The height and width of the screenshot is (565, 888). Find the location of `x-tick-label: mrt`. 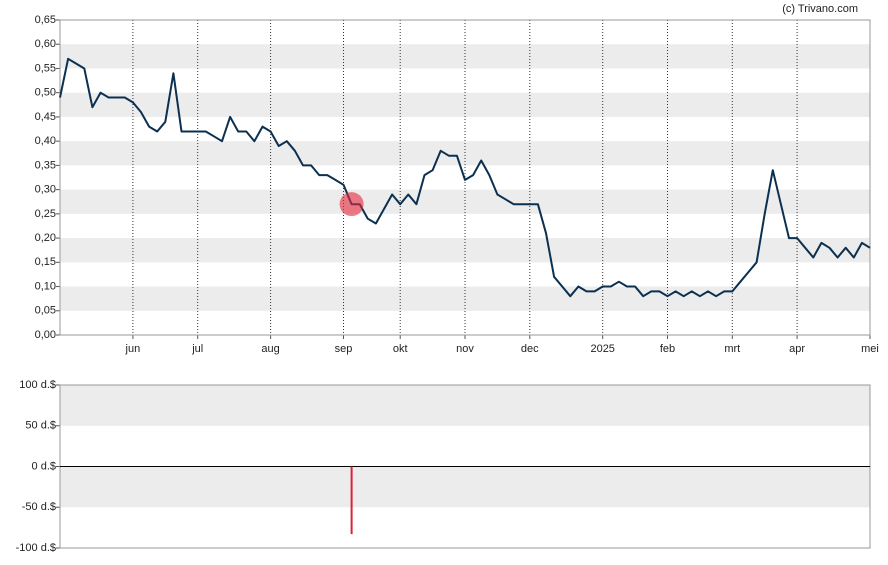

x-tick-label: mrt is located at coordinates (732, 349).